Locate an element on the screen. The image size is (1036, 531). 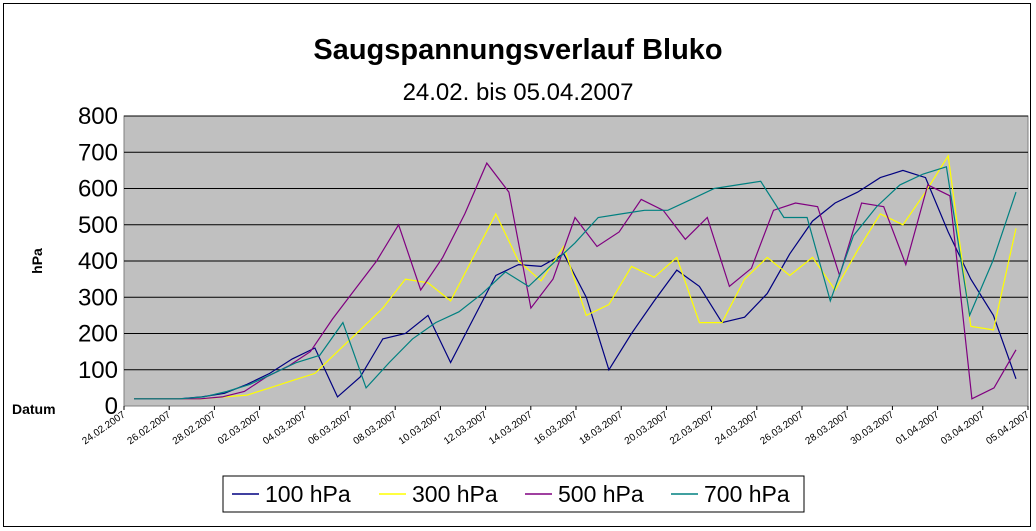
y-tick-label: 200 is located at coordinates (98, 334).